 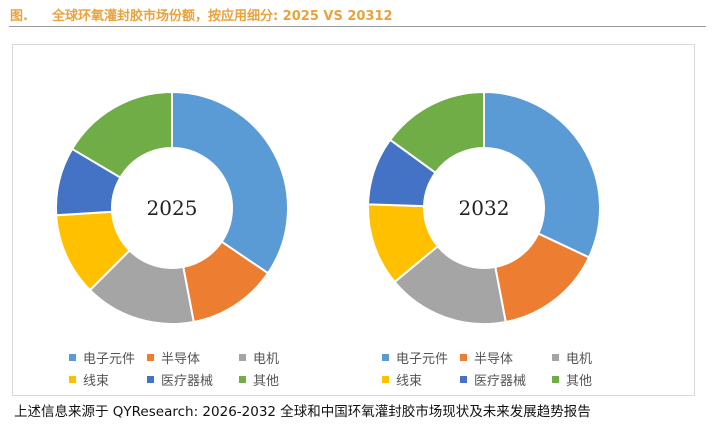 I want to click on legend-2025: 电子元件 半导体 电机线束 医疗器械 其他, so click(x=193, y=368).